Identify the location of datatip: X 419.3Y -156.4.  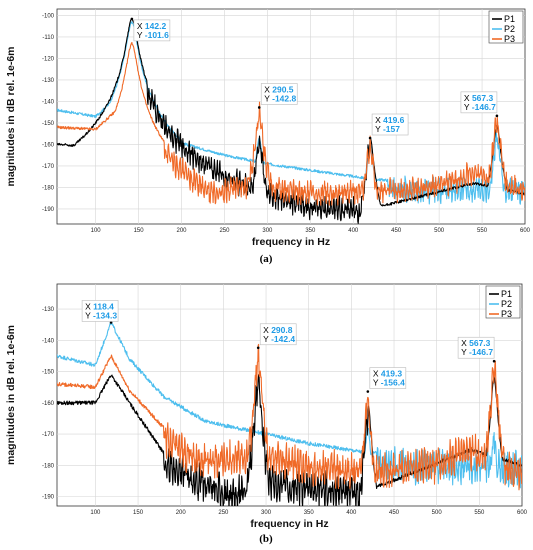
(386, 380).